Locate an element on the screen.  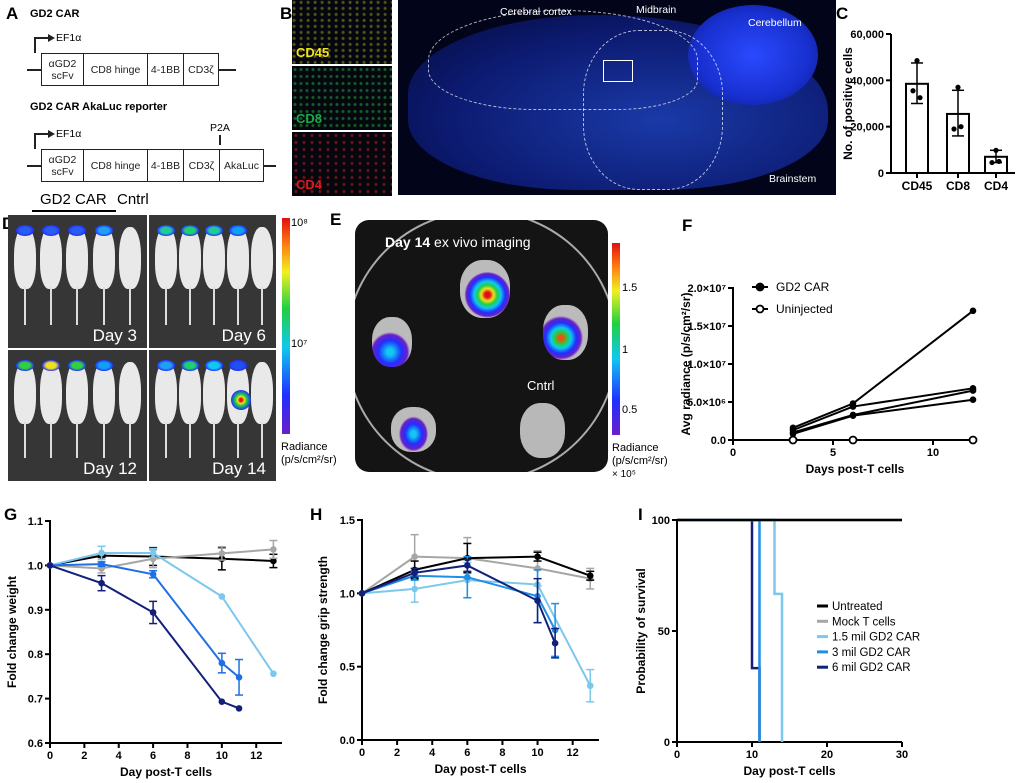
x-tick-label: CD8 is located at coordinates (958, 186).